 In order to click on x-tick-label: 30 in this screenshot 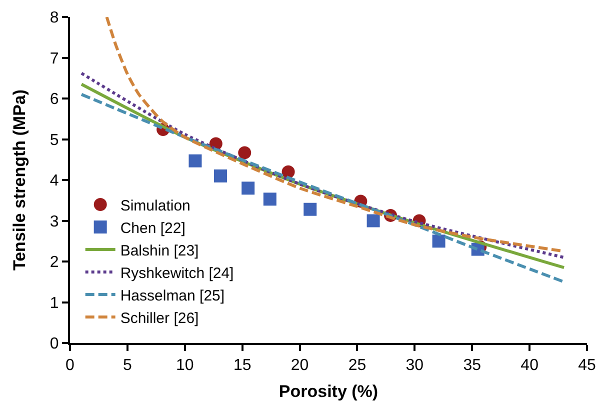, I will do `click(415, 365)`.